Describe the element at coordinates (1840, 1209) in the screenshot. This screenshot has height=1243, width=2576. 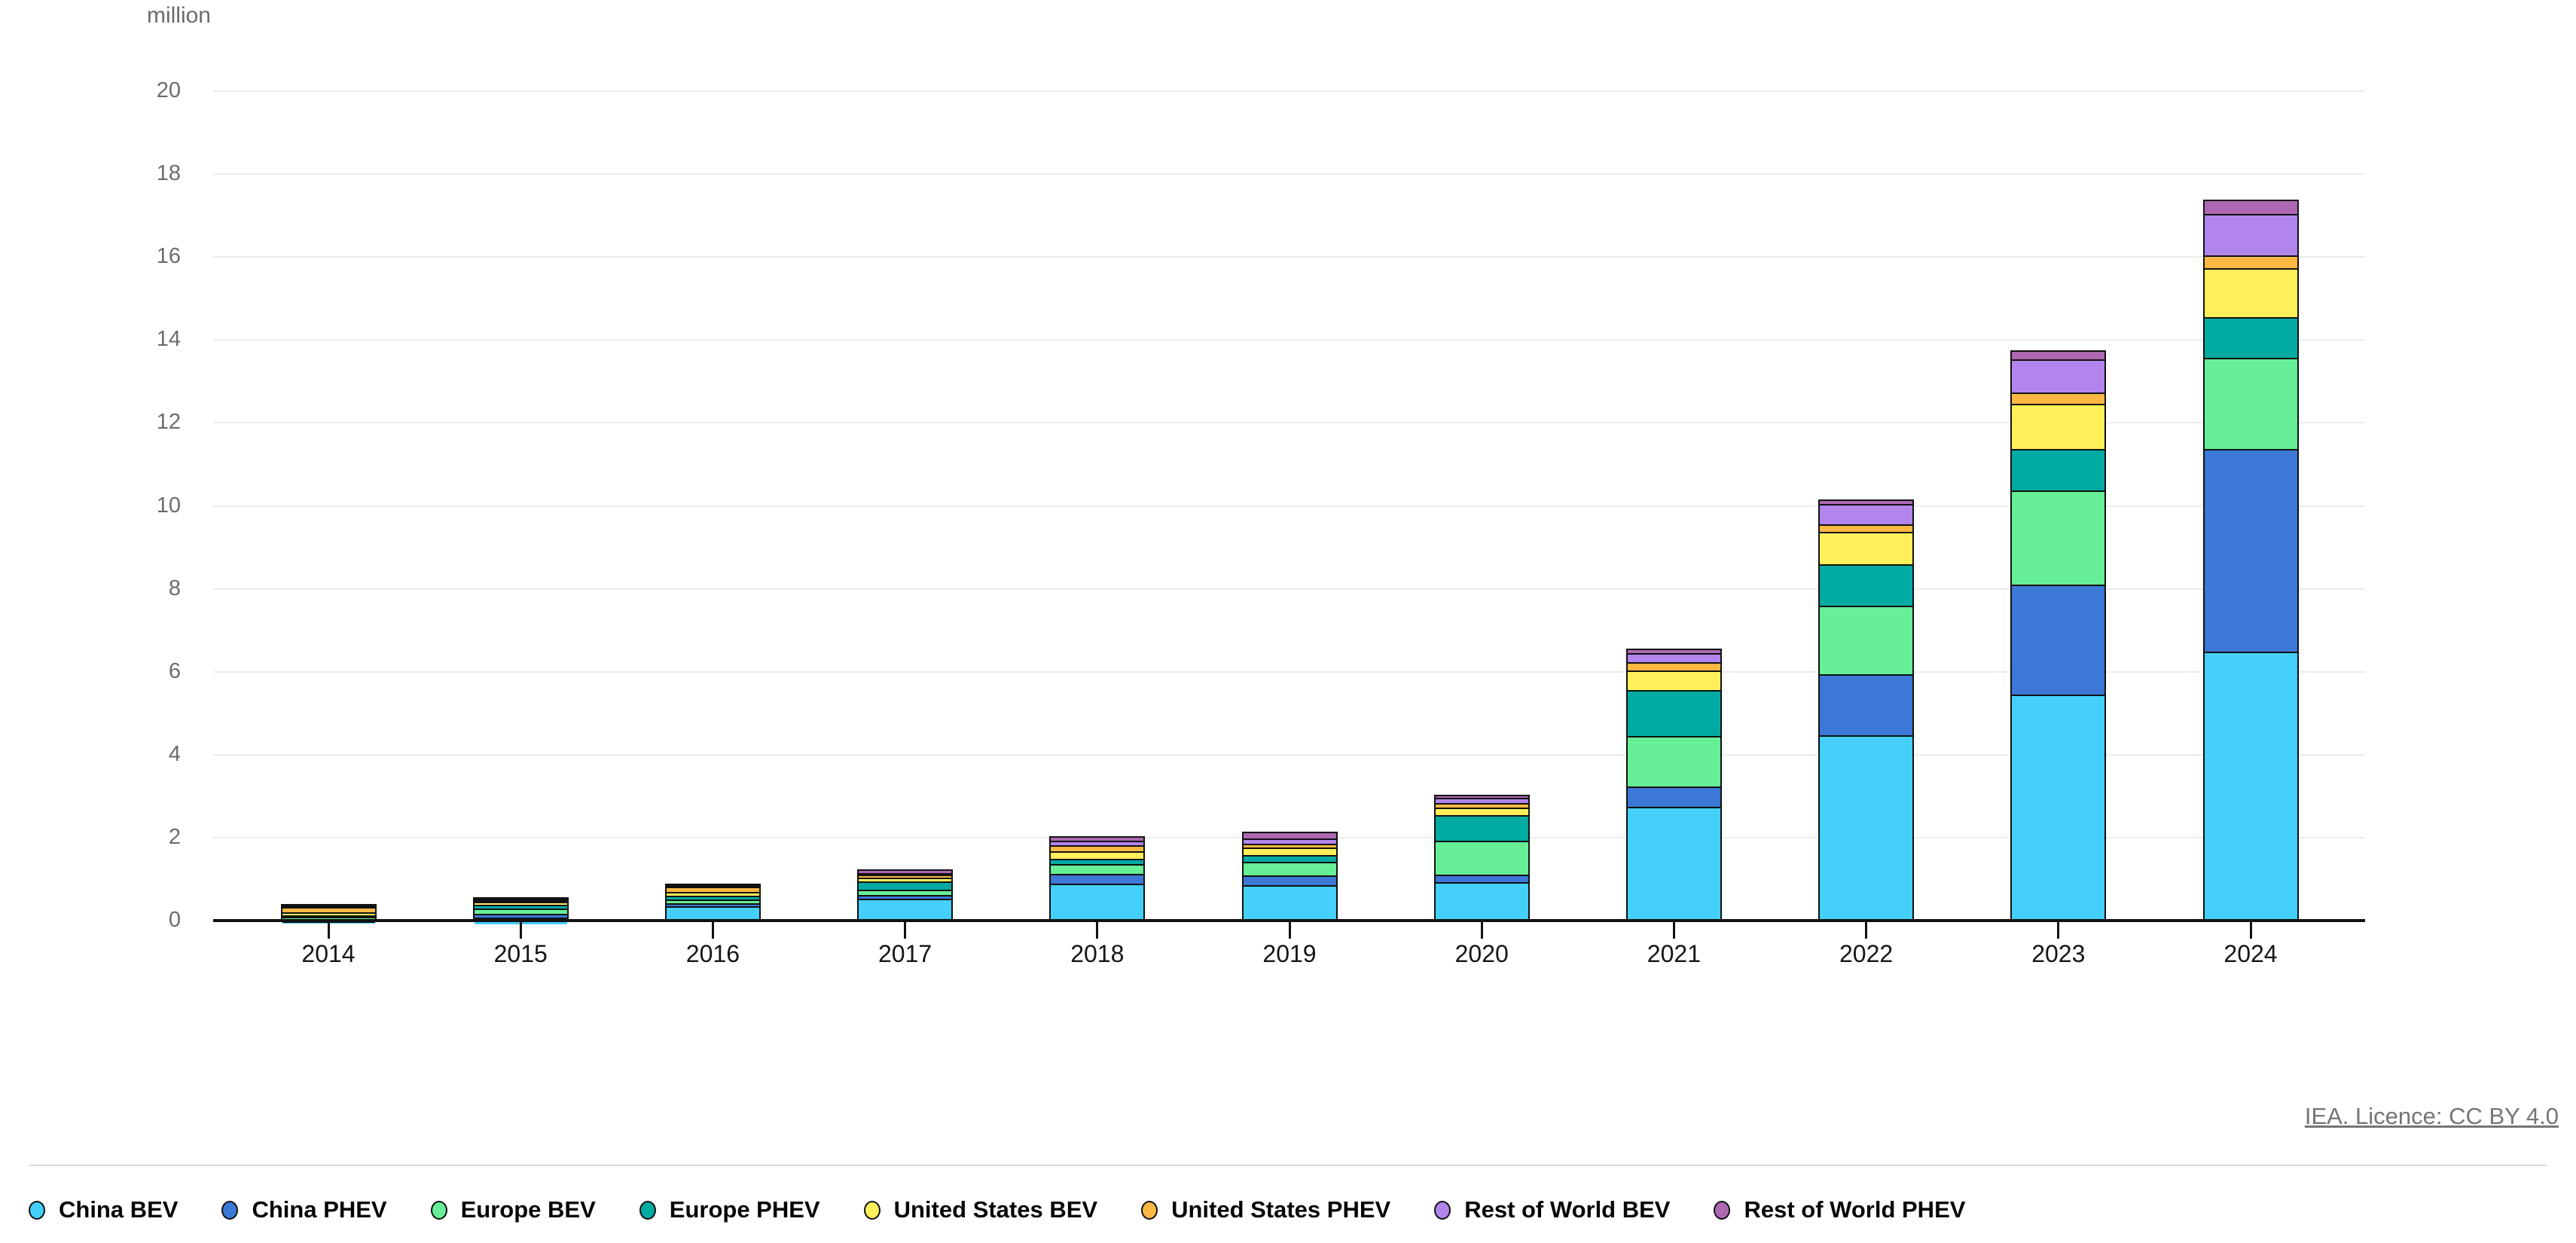
I see `legend-item-rest-of-world-phev: Rest of World PHEV` at that location.